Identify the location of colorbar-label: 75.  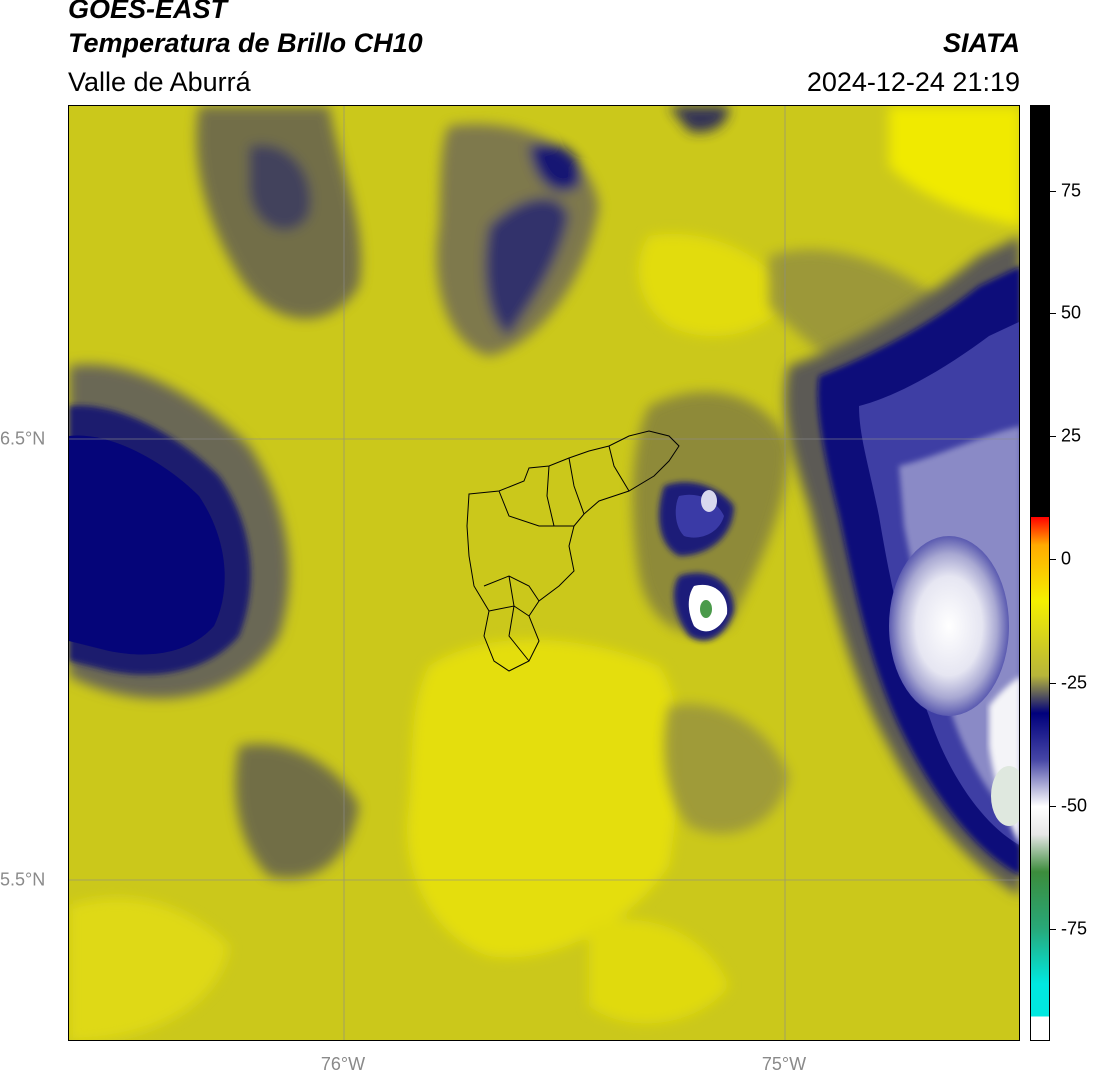
(1071, 190).